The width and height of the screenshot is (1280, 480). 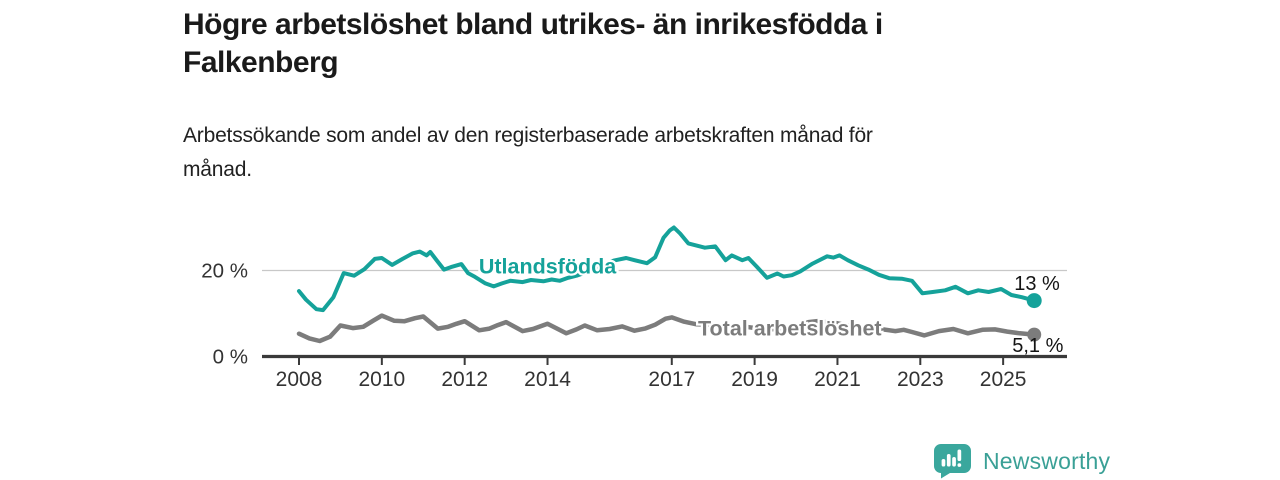 What do you see at coordinates (671, 379) in the screenshot?
I see `x-axis-tick-label: 2017` at bounding box center [671, 379].